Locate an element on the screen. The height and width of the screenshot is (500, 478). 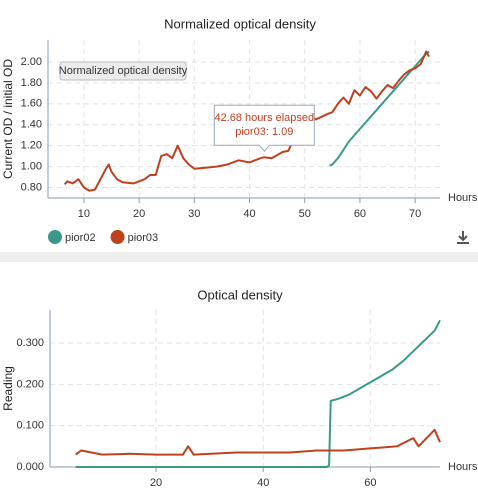
y-tick-label: 0.80 is located at coordinates (31, 187).